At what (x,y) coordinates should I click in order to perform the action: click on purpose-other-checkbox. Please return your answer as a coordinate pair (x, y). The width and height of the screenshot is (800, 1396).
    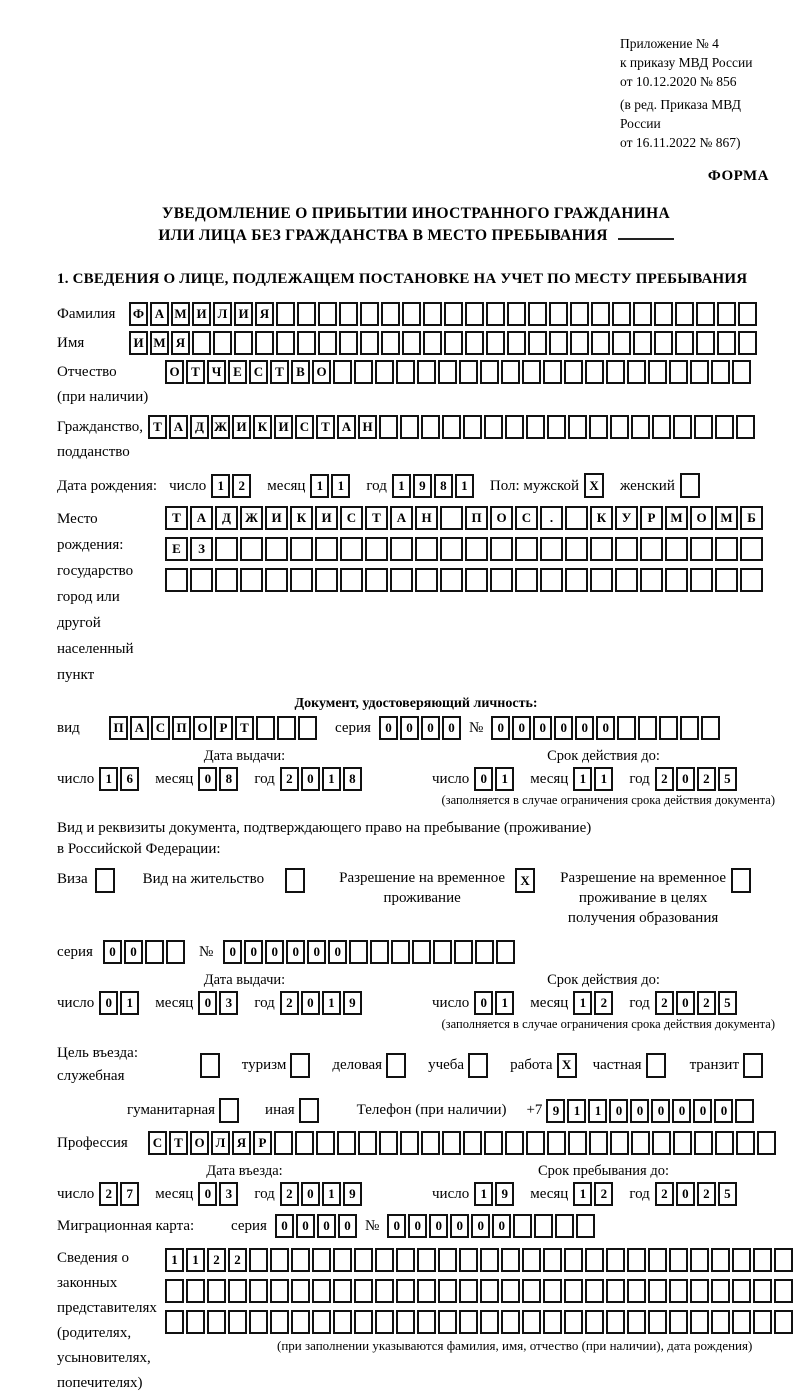
    Looking at the image, I should click on (309, 1110).